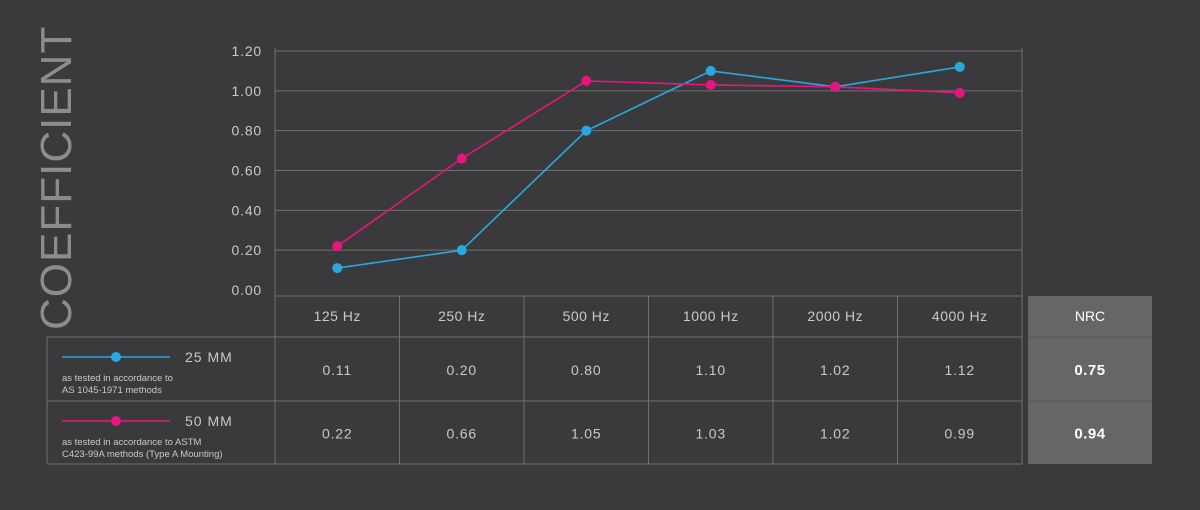 The image size is (1200, 510). I want to click on legend-series-name: 25 MM, so click(209, 357).